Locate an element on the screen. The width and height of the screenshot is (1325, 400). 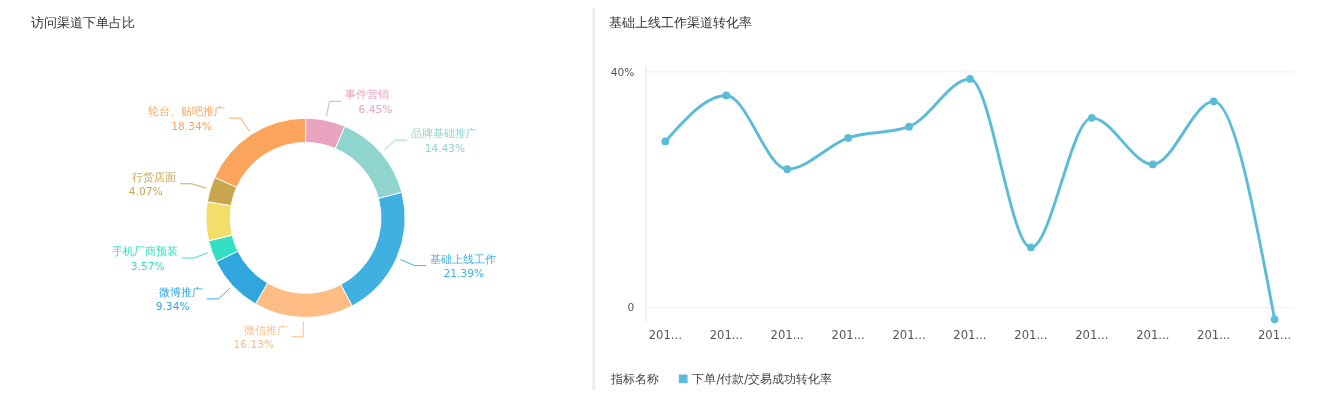
data-label: 14.43% is located at coordinates (445, 148).